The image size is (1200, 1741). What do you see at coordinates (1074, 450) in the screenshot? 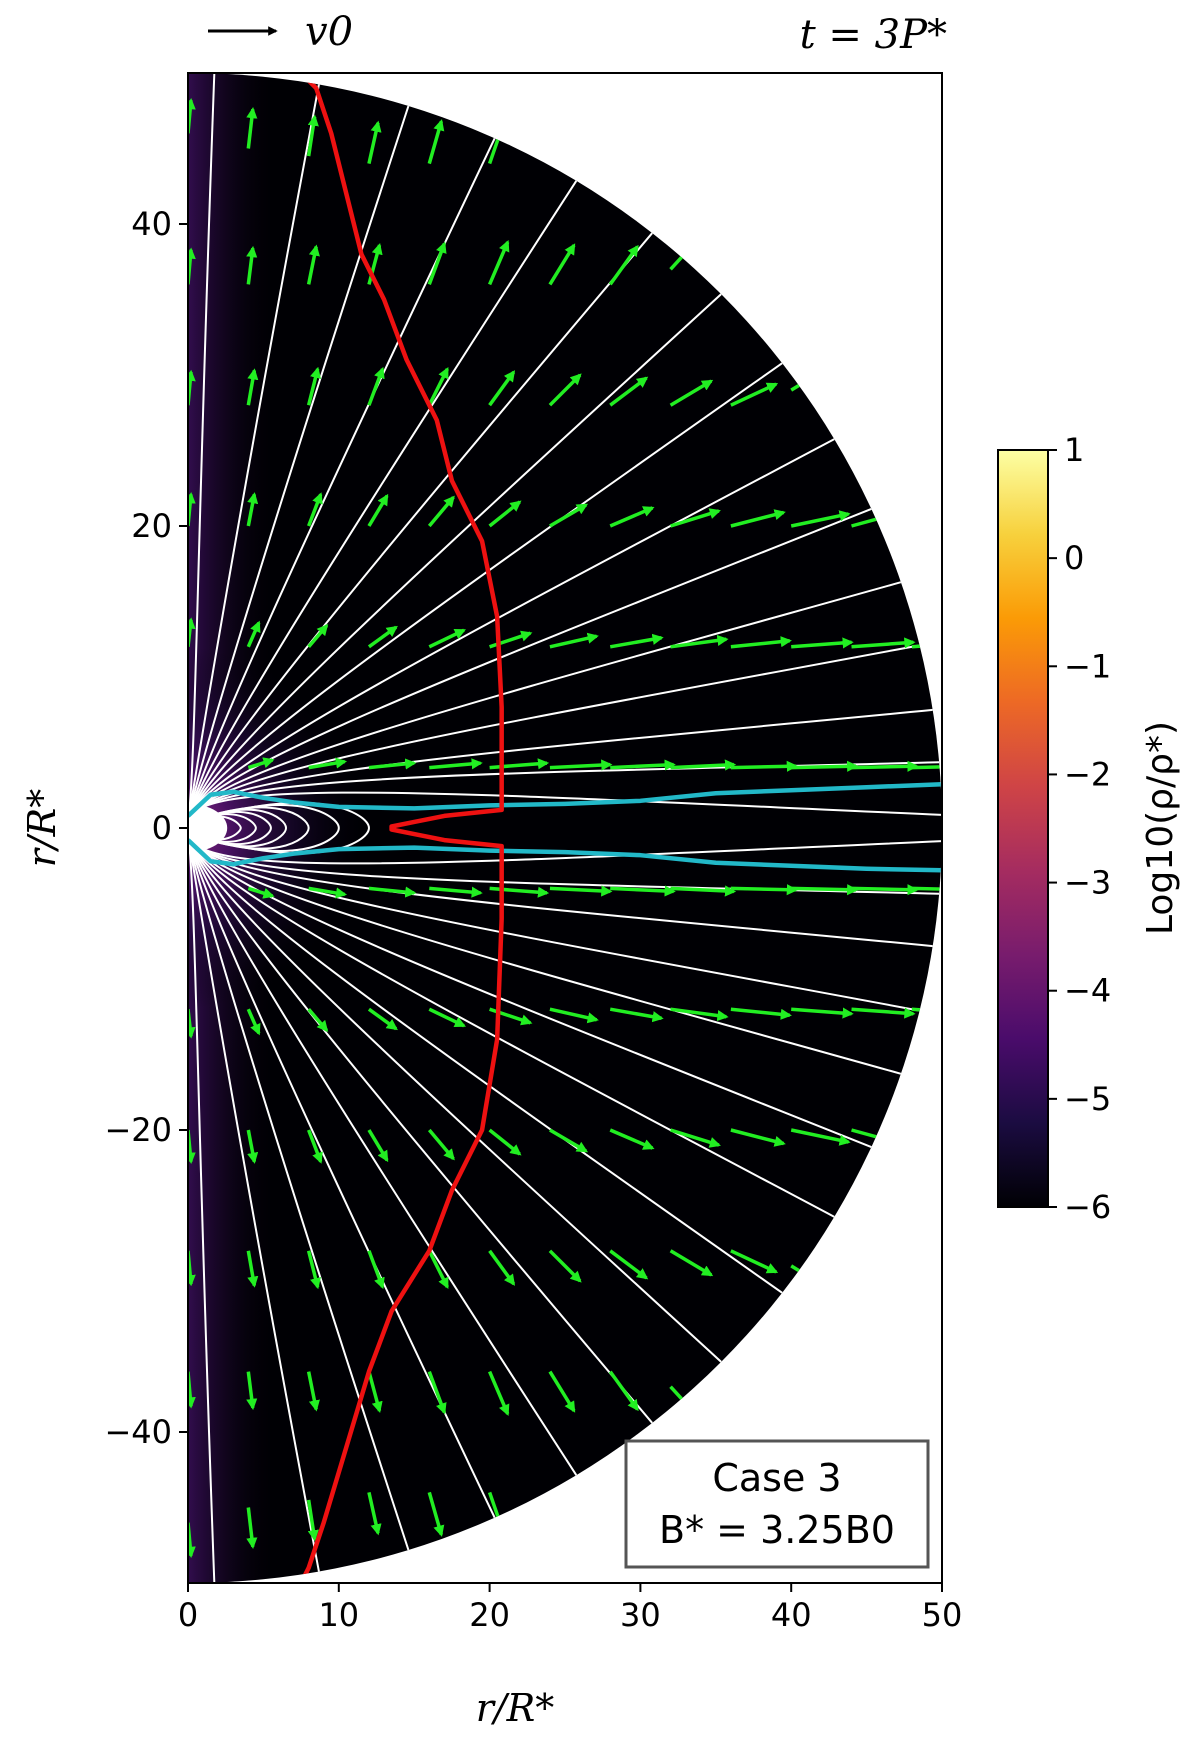
I see `colorbar-tick-label: 1` at bounding box center [1074, 450].